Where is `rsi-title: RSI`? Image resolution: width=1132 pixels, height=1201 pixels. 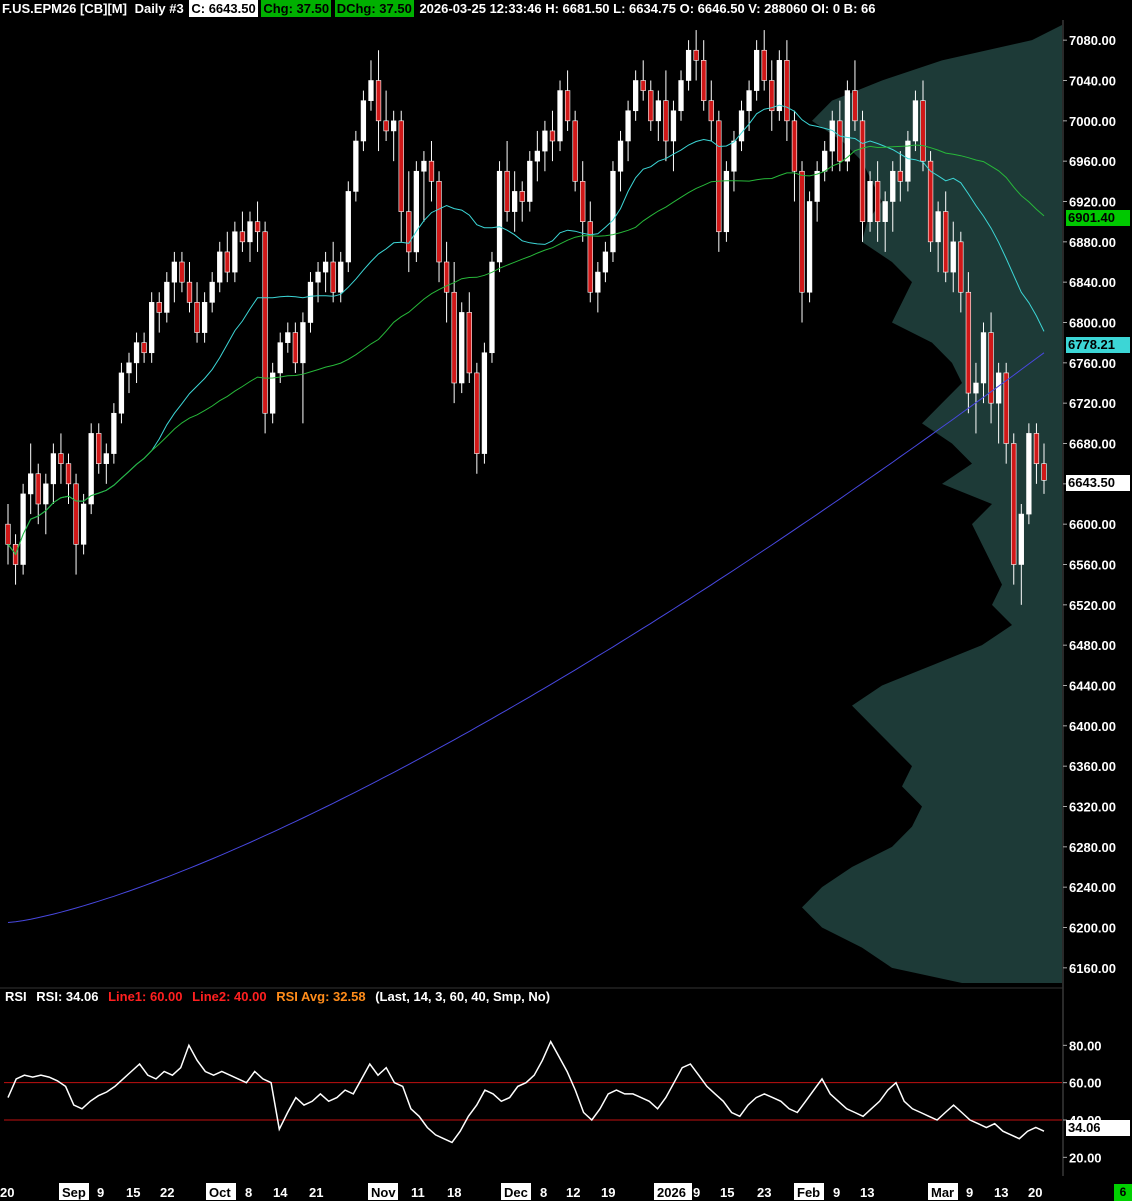 rsi-title: RSI is located at coordinates (16, 996).